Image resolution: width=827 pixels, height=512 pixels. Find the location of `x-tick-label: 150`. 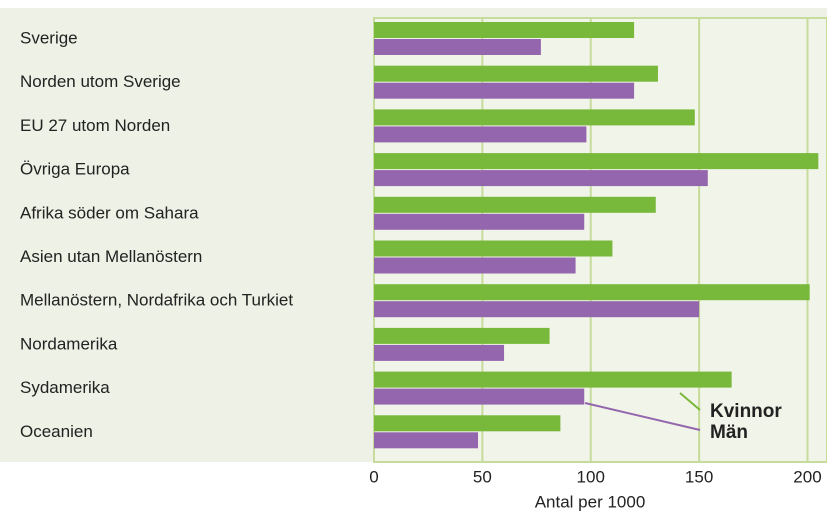

x-tick-label: 150 is located at coordinates (699, 476).